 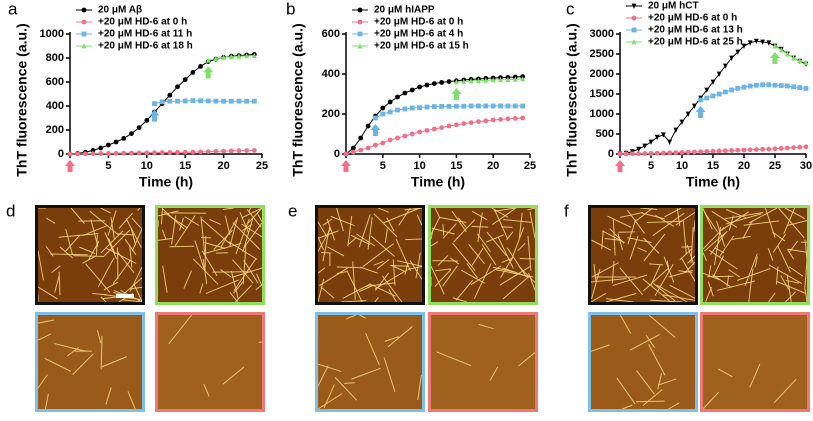 What do you see at coordinates (566, 210) in the screenshot?
I see `panel-label: f` at bounding box center [566, 210].